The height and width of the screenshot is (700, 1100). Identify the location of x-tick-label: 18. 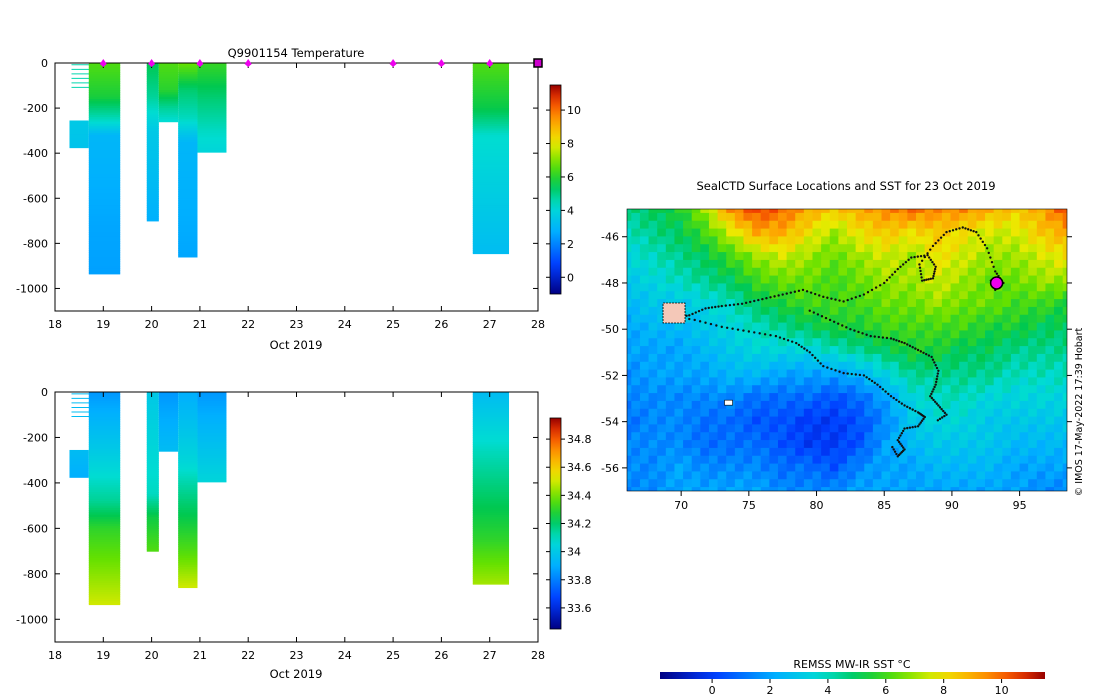
(55, 655).